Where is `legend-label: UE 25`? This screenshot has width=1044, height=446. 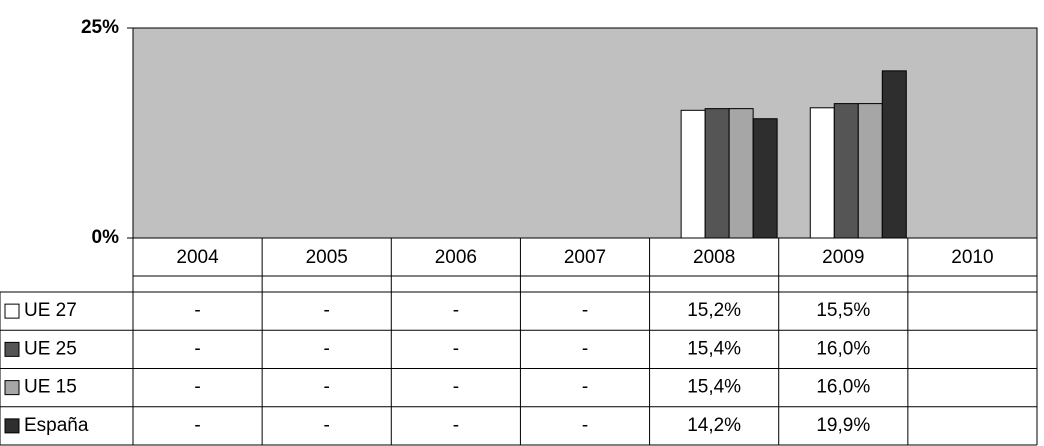
legend-label: UE 25 is located at coordinates (50, 348).